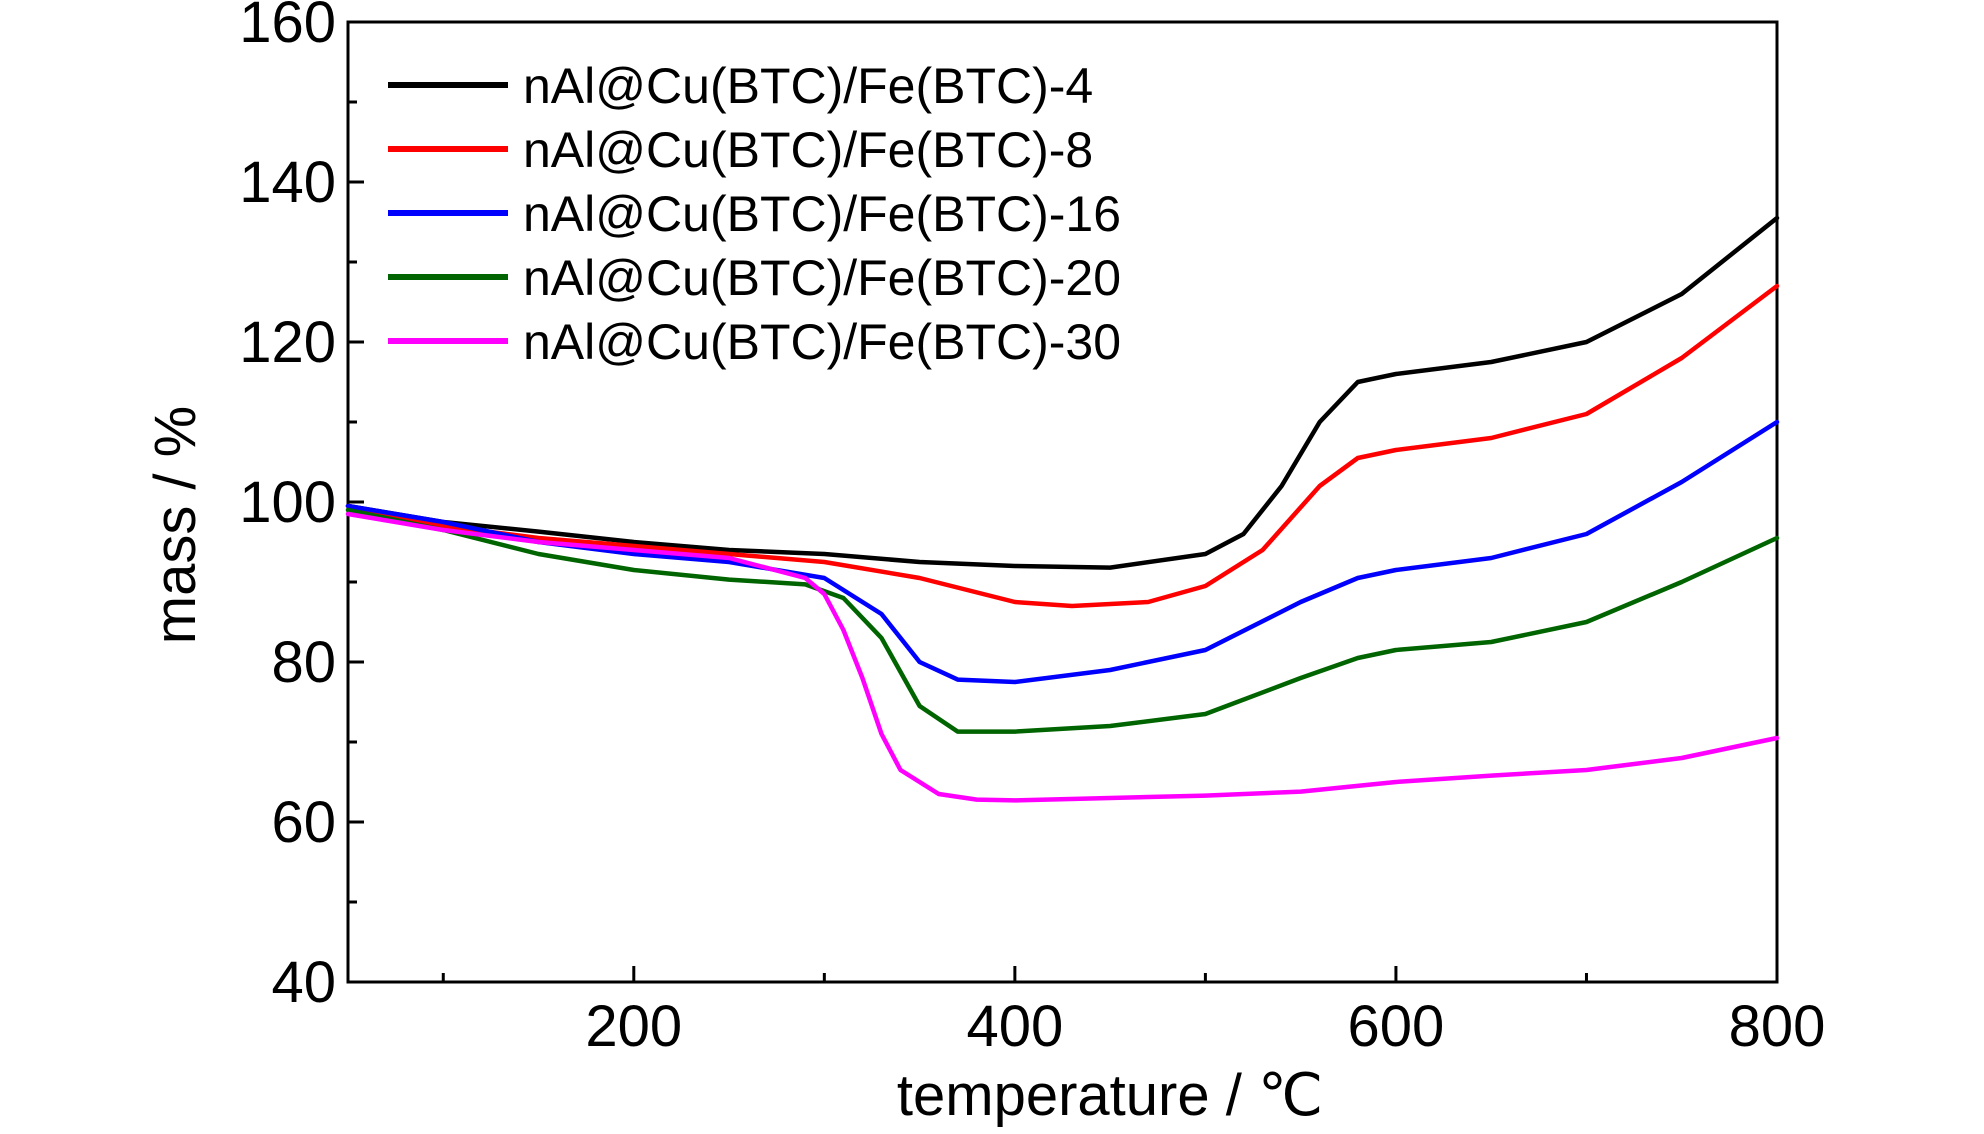 The height and width of the screenshot is (1134, 1984). I want to click on legend-label: nAl@Cu(BTC)/Fe(BTC)-8, so click(808, 150).